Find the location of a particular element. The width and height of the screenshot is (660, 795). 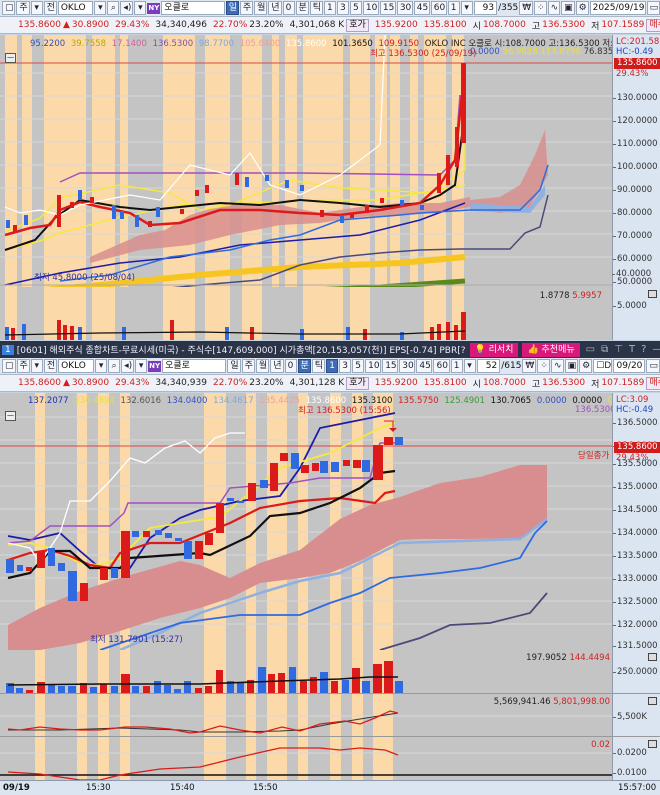

obv-chart: 5,569,941.46 5,801,998.00 is located at coordinates (306, 714).